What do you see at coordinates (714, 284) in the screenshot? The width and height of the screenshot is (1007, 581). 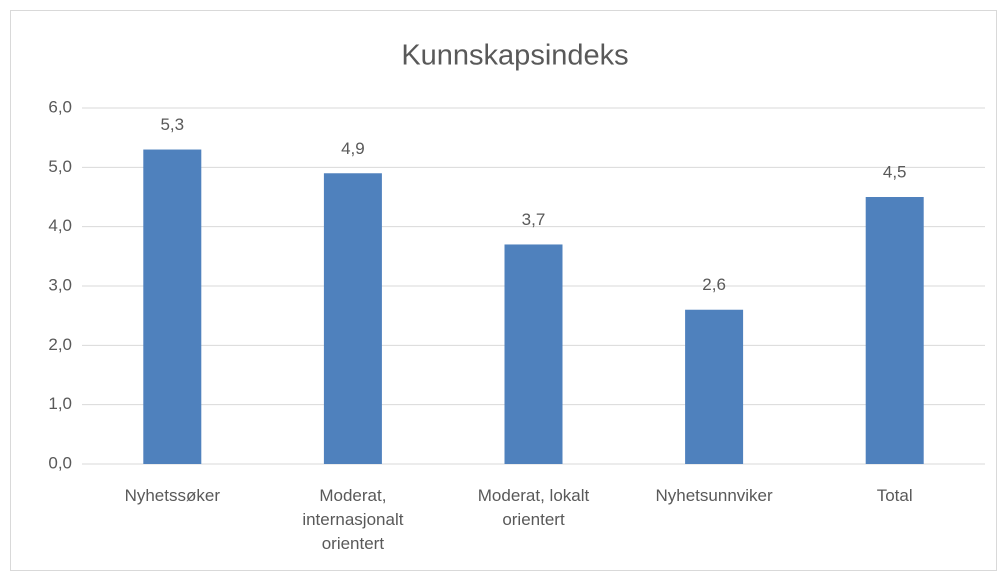 I see `data-label: 2,6` at bounding box center [714, 284].